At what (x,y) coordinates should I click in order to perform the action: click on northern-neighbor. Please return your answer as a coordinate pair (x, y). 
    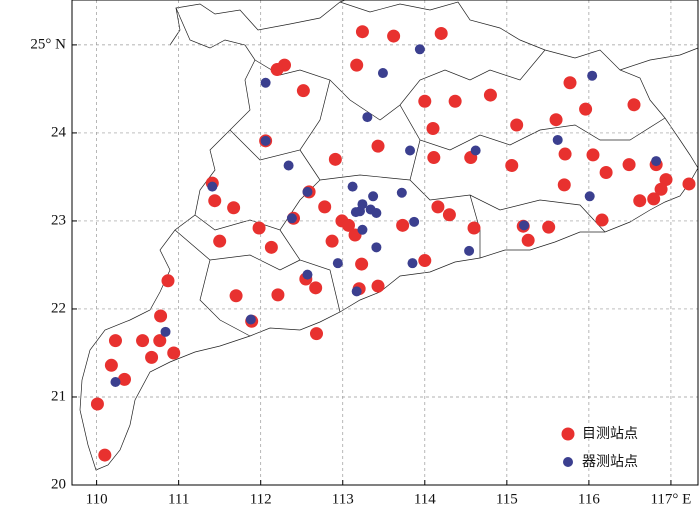
    Looking at the image, I should click on (434, 35).